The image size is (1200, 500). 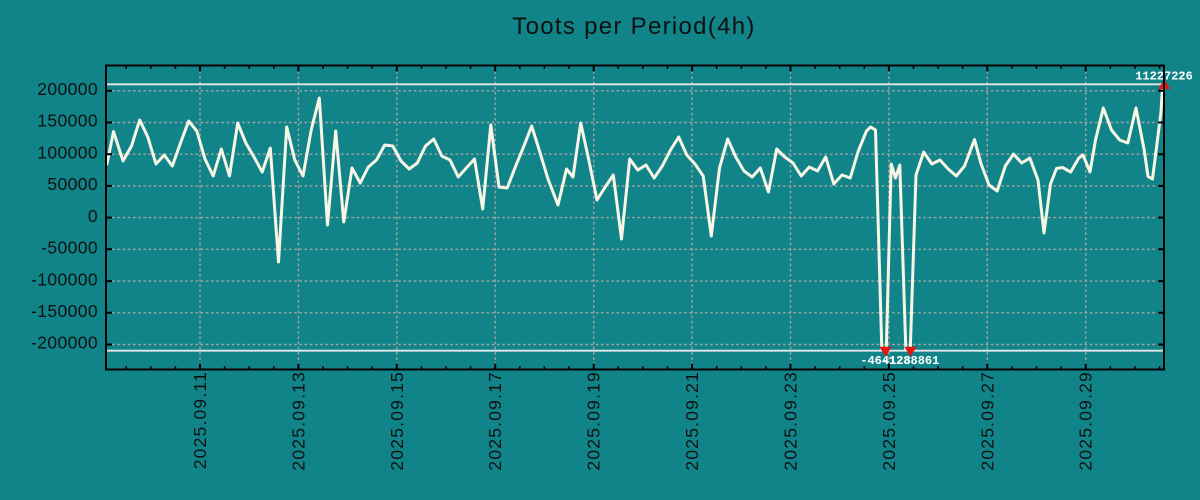 I want to click on svg-text: -50000, so click(x=69, y=248).